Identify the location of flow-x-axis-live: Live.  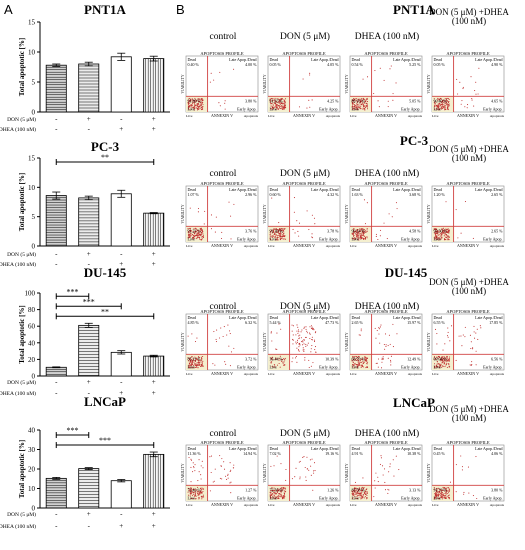
(271, 374).